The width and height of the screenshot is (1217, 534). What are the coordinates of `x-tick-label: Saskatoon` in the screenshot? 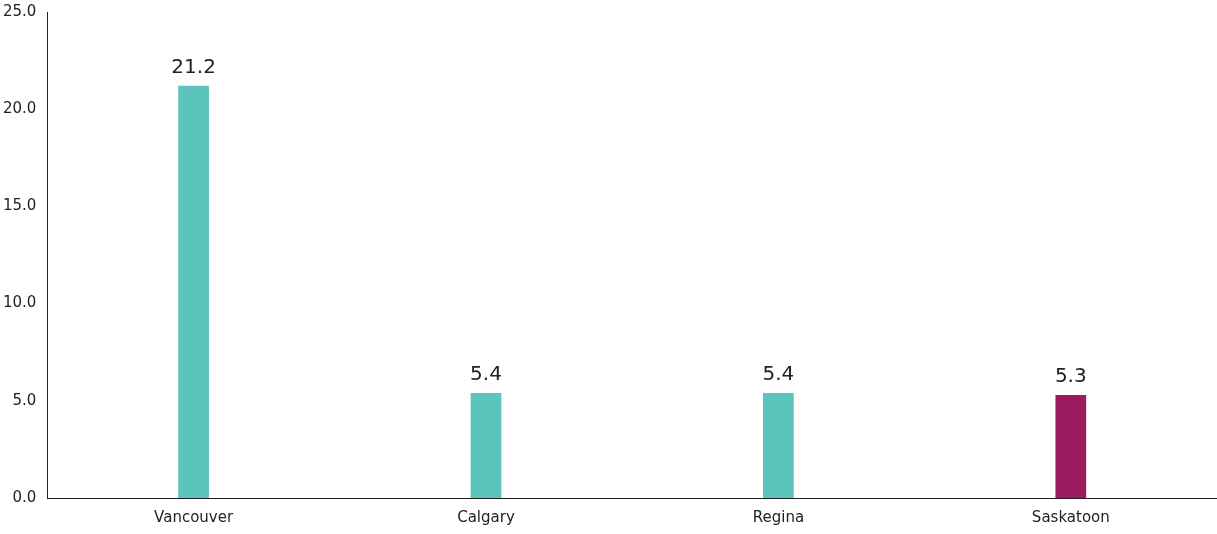 It's located at (1070, 516).